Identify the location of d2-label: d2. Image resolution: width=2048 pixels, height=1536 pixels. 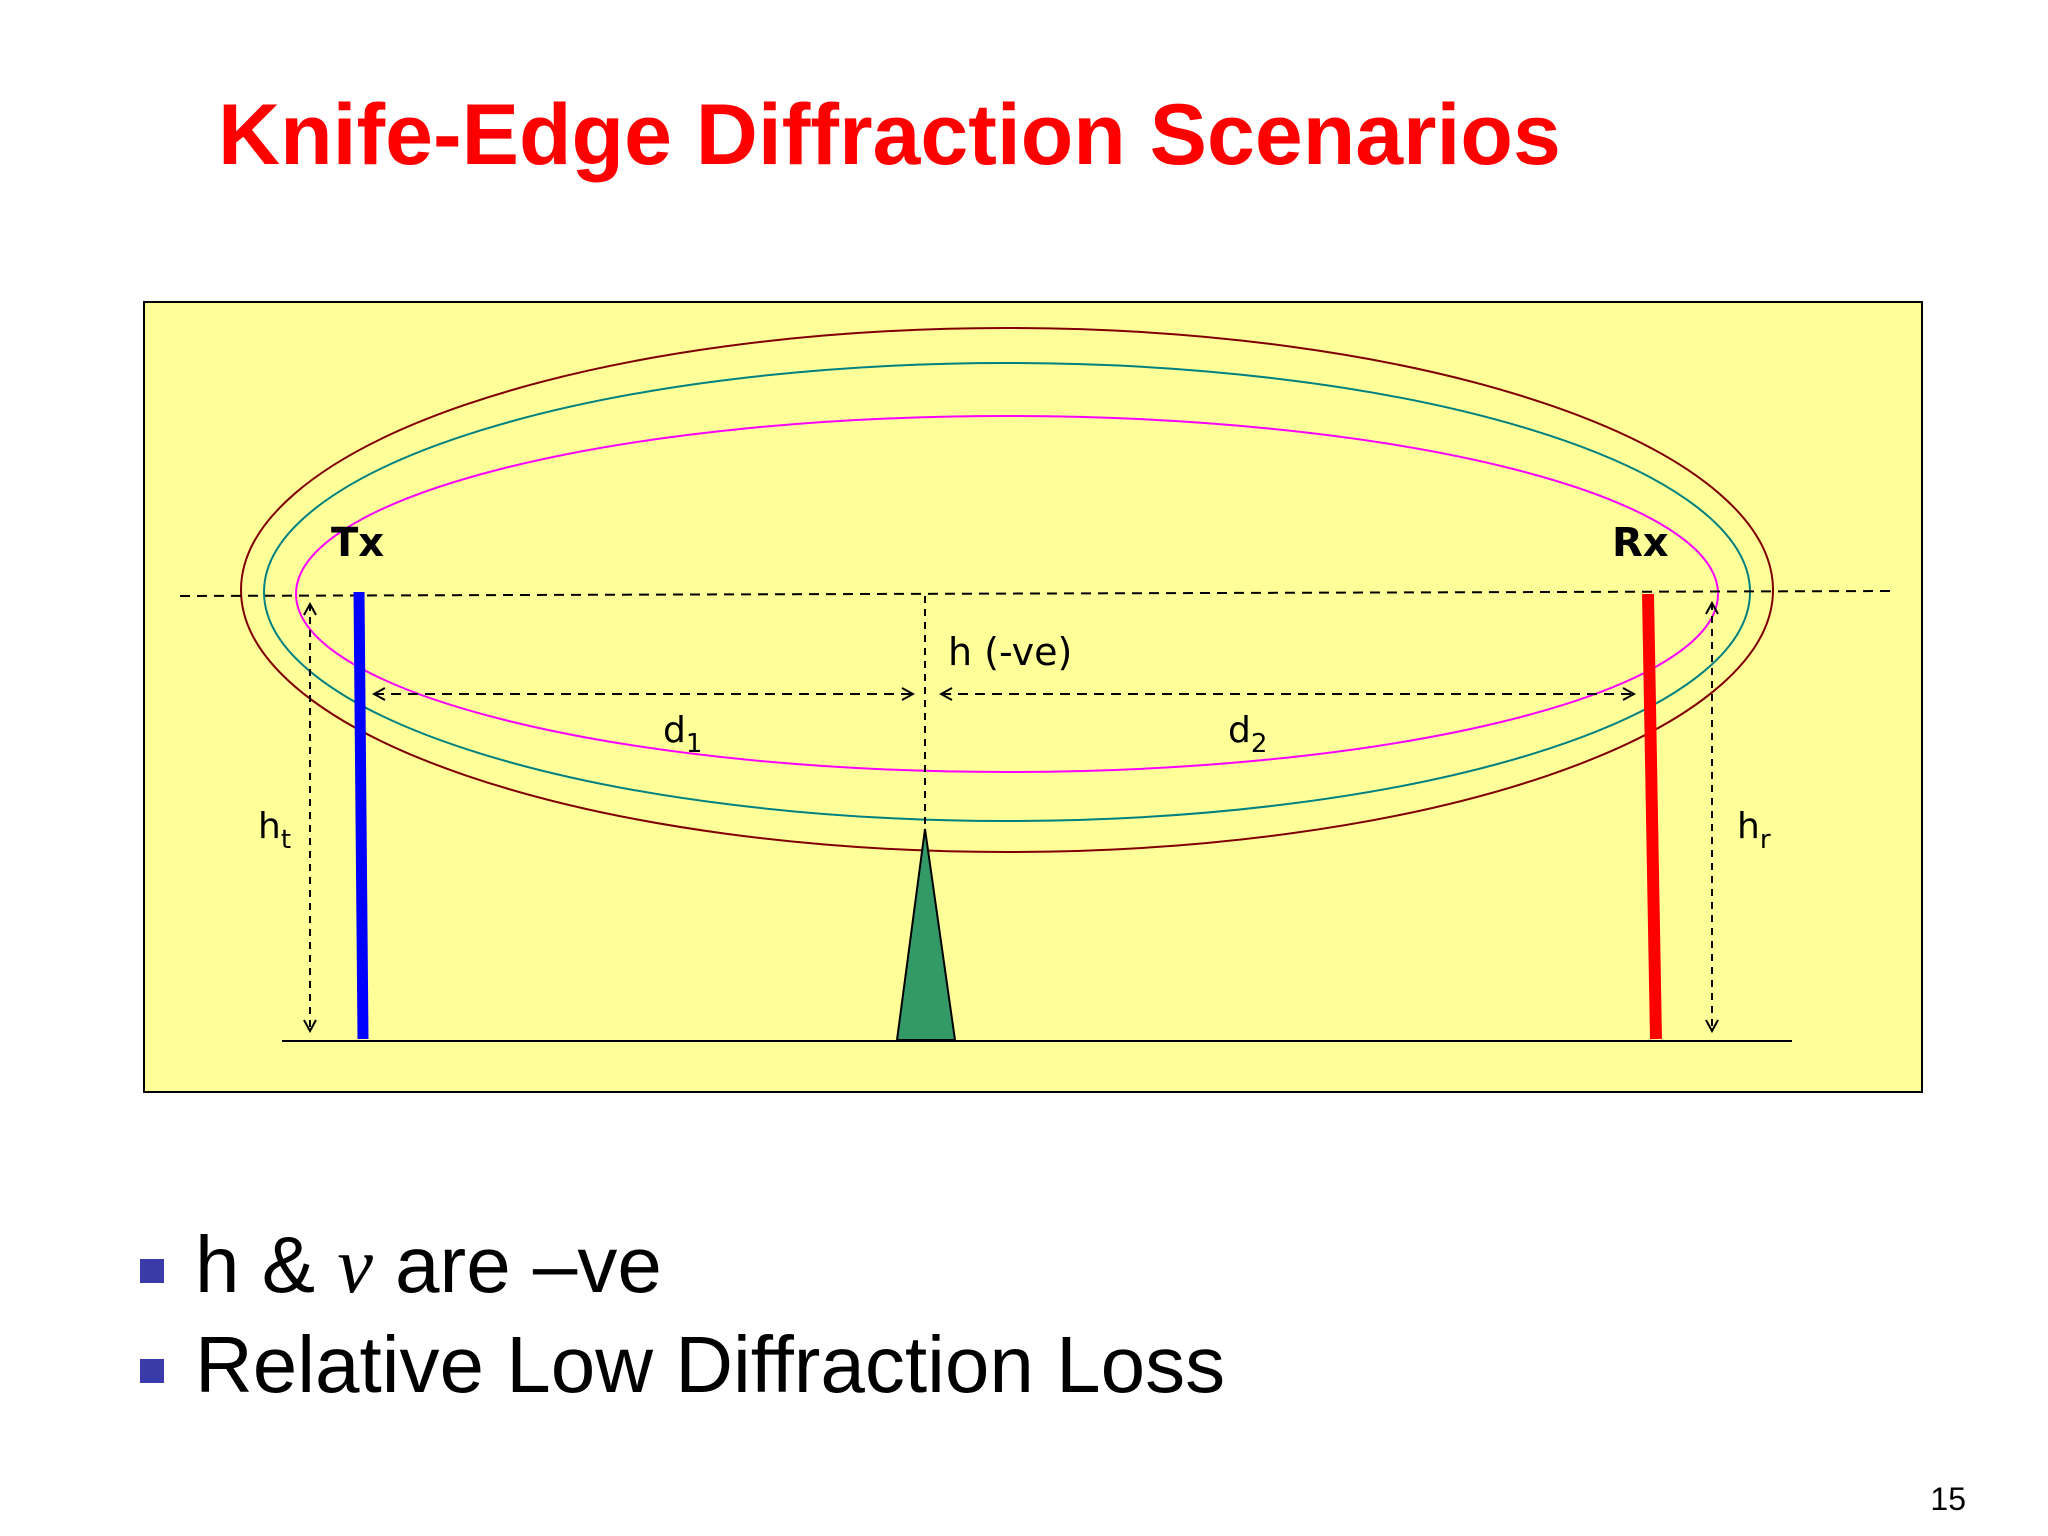
(1247, 734).